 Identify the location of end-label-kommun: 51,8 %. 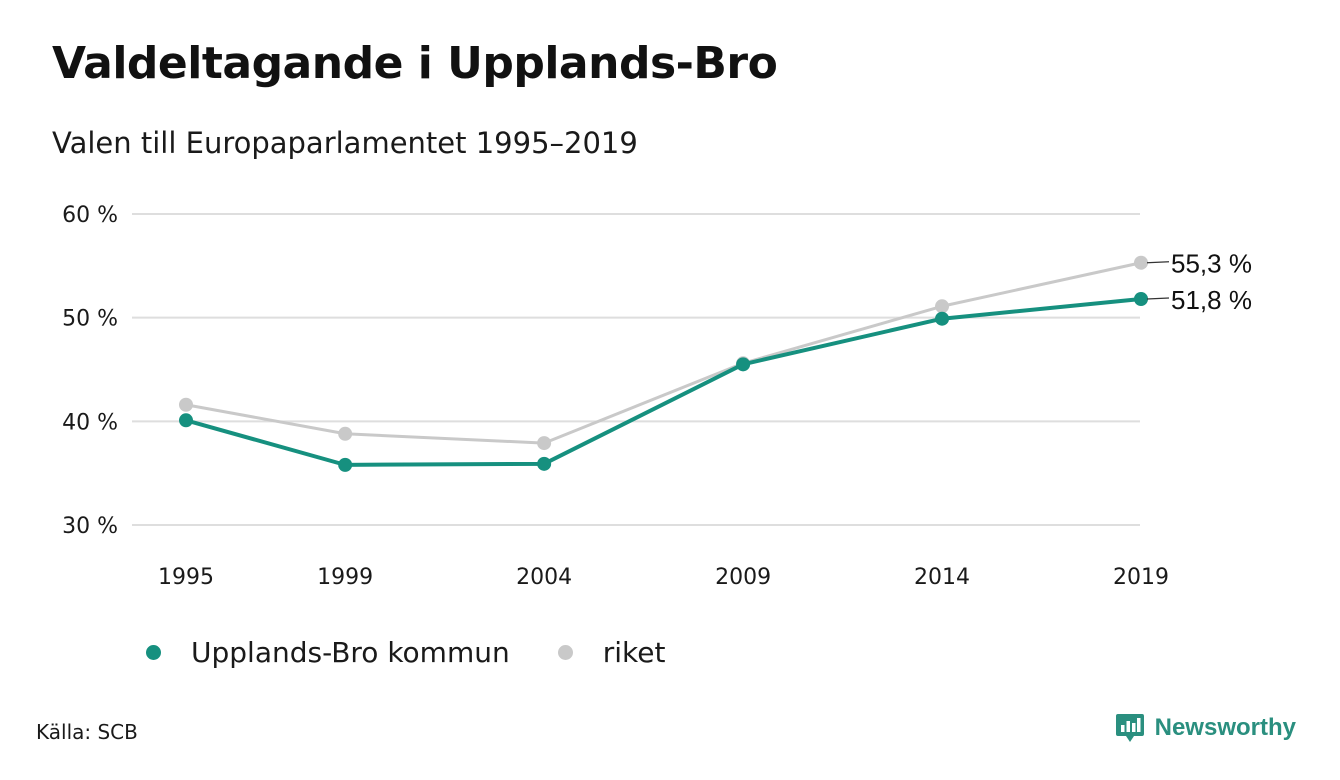
(1211, 300).